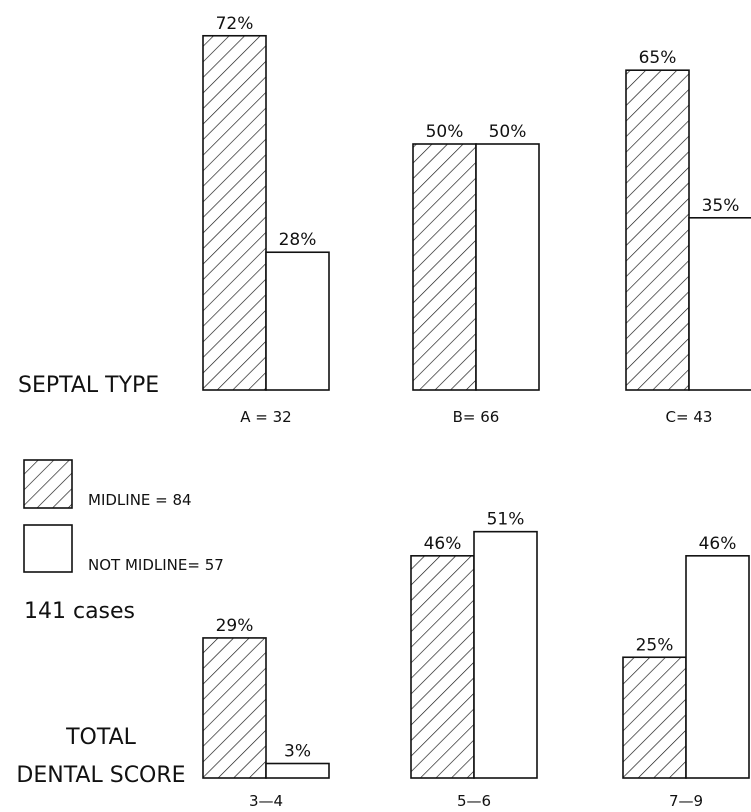  Describe the element at coordinates (506, 520) in the screenshot. I see `data-label: 51%` at that location.